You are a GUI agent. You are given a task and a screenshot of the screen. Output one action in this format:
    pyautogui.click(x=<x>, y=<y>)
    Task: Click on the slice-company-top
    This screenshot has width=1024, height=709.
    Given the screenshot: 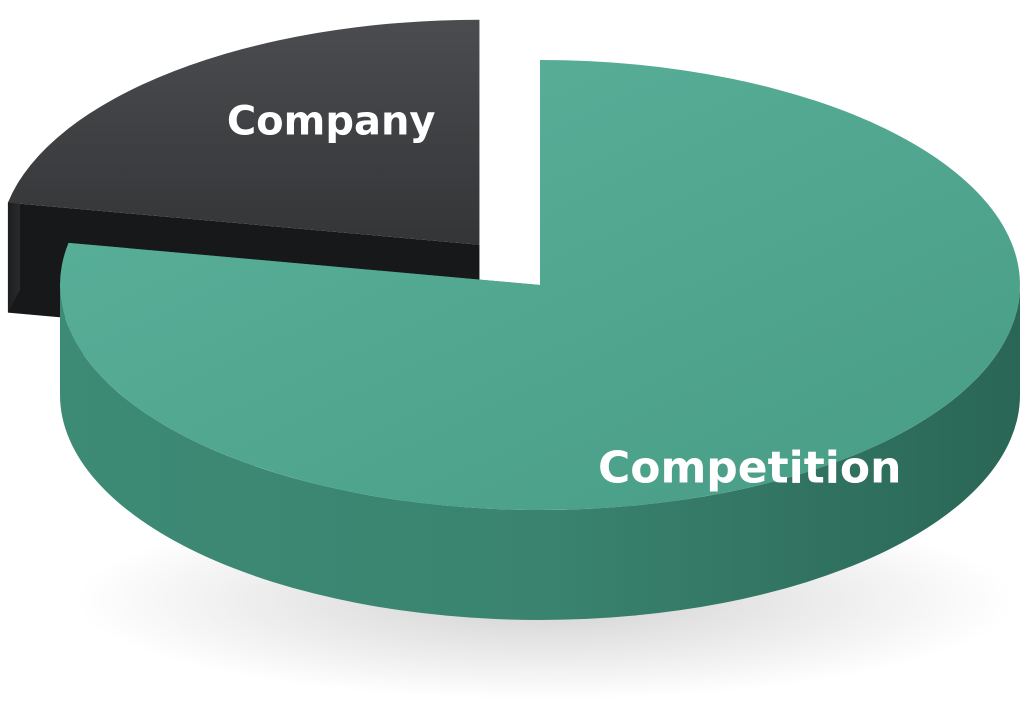 What is the action you would take?
    pyautogui.click(x=243, y=132)
    